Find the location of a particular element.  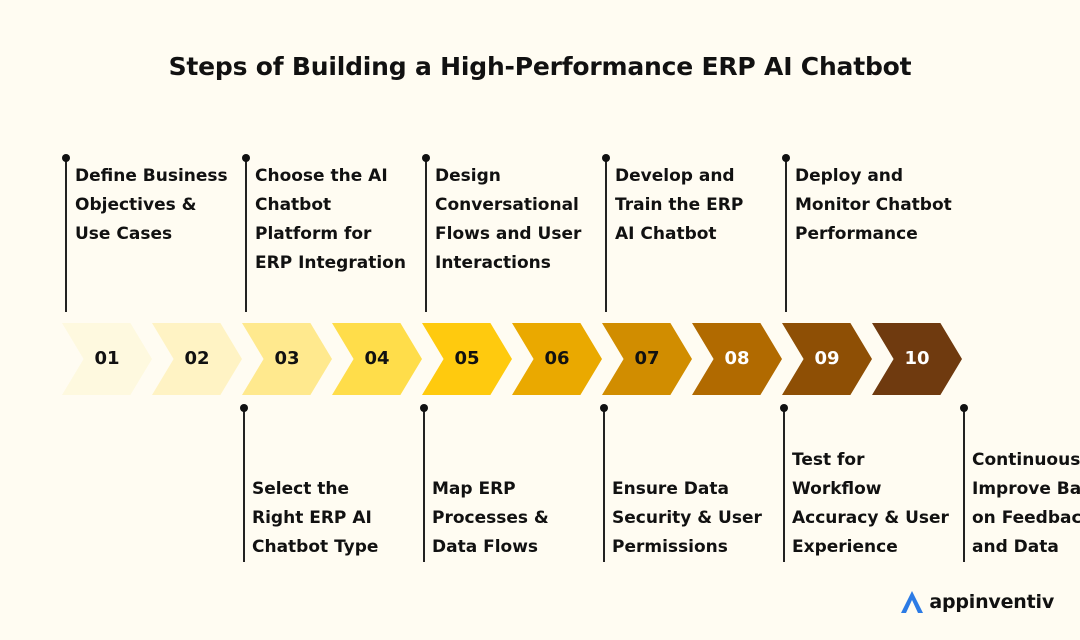

step-05: 05 is located at coordinates (467, 359).